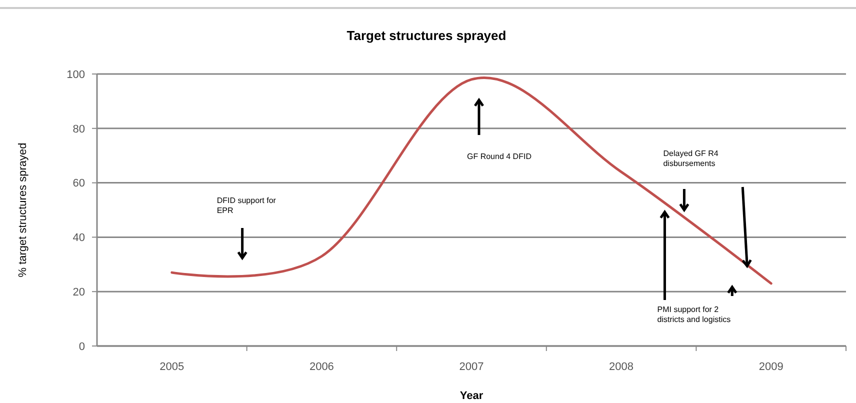 The width and height of the screenshot is (856, 403). Describe the element at coordinates (621, 367) in the screenshot. I see `x-tick-label: 2008` at that location.